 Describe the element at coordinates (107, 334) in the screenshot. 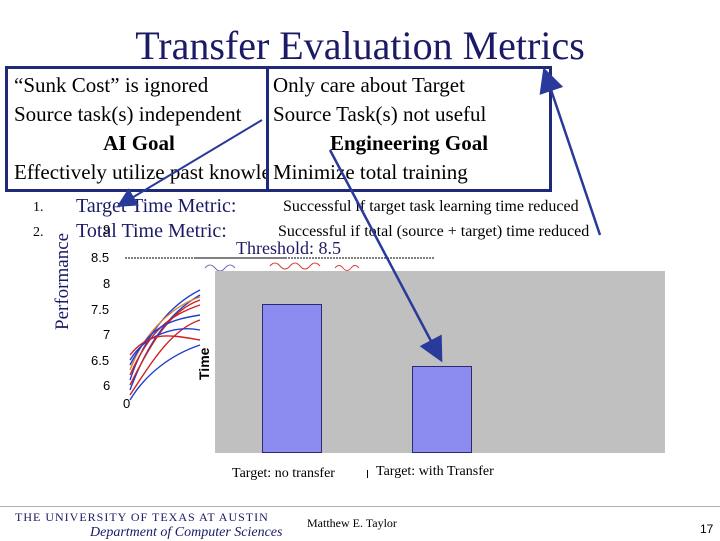

I see `y-tick-label: 7` at that location.